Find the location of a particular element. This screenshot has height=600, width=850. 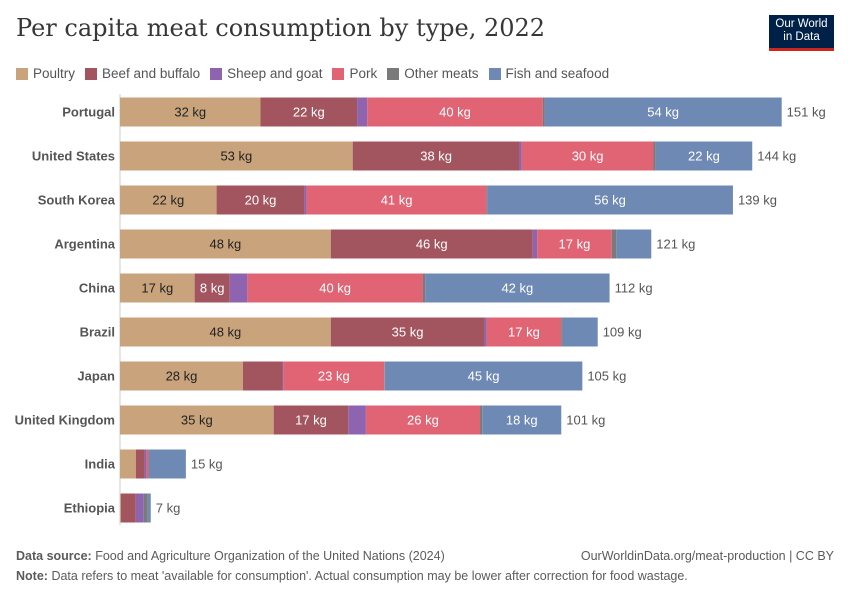

owid-logo: Our World in Data is located at coordinates (801, 33).